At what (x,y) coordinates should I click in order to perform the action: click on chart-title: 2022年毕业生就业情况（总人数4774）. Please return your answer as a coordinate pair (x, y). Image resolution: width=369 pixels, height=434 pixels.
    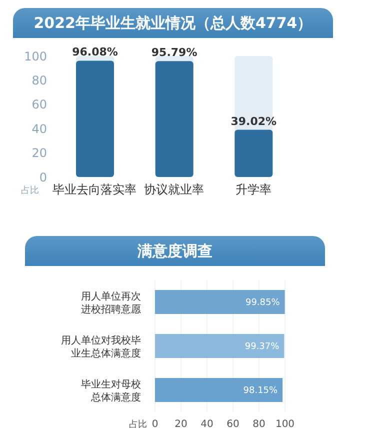
    Looking at the image, I should click on (173, 23).